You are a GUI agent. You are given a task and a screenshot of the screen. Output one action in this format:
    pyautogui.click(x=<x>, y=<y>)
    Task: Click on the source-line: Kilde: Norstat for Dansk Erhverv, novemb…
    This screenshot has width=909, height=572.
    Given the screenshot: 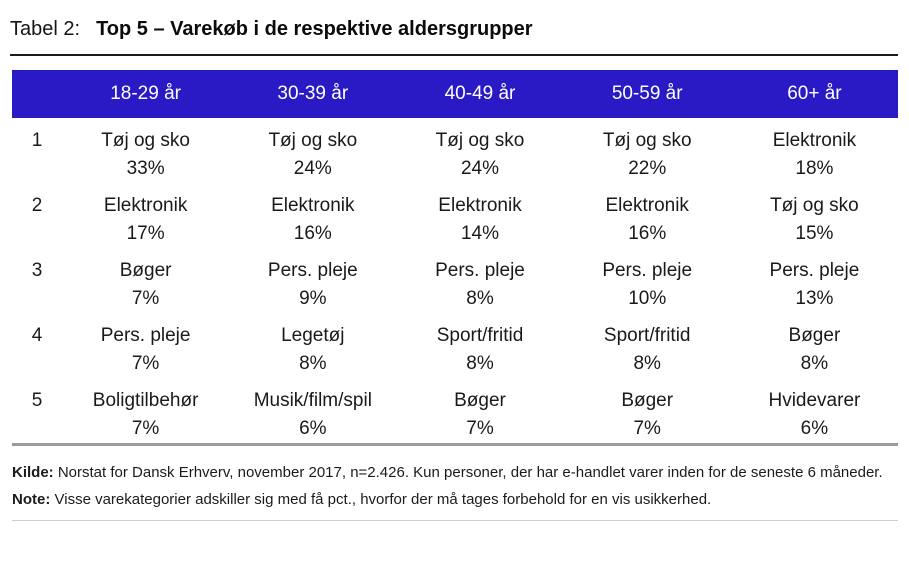 What is the action you would take?
    pyautogui.click(x=454, y=472)
    